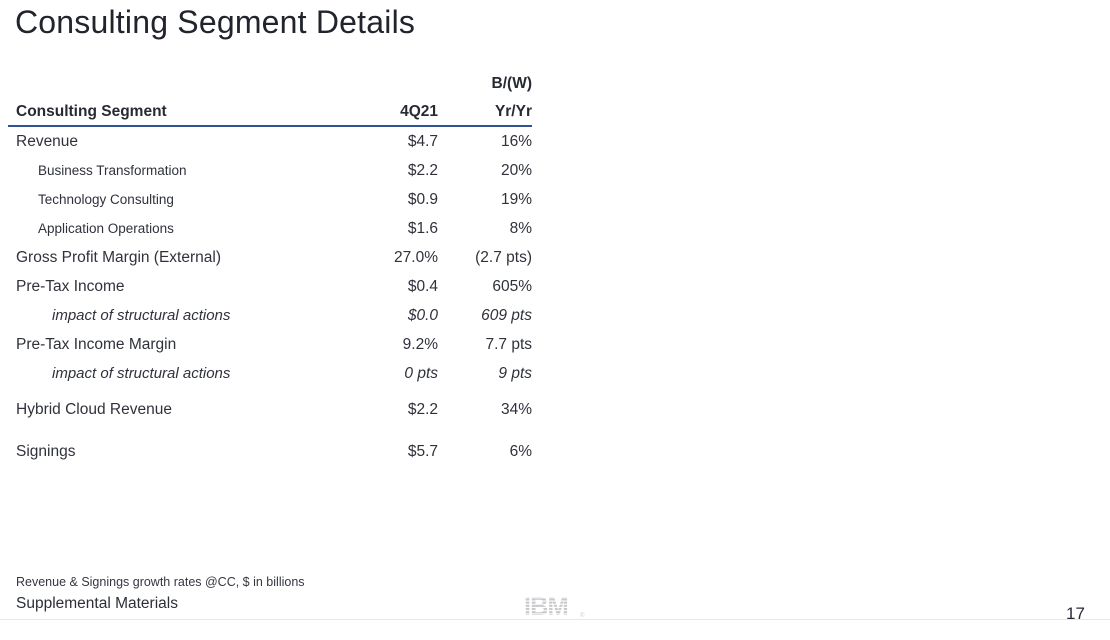  Describe the element at coordinates (270, 83) in the screenshot. I see `table-header-row-top: B/(W)` at that location.